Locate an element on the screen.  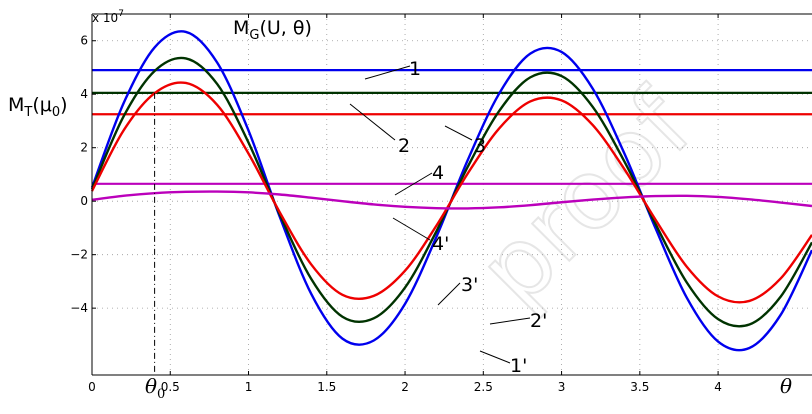
x-tick-label: 3 is located at coordinates (562, 387).